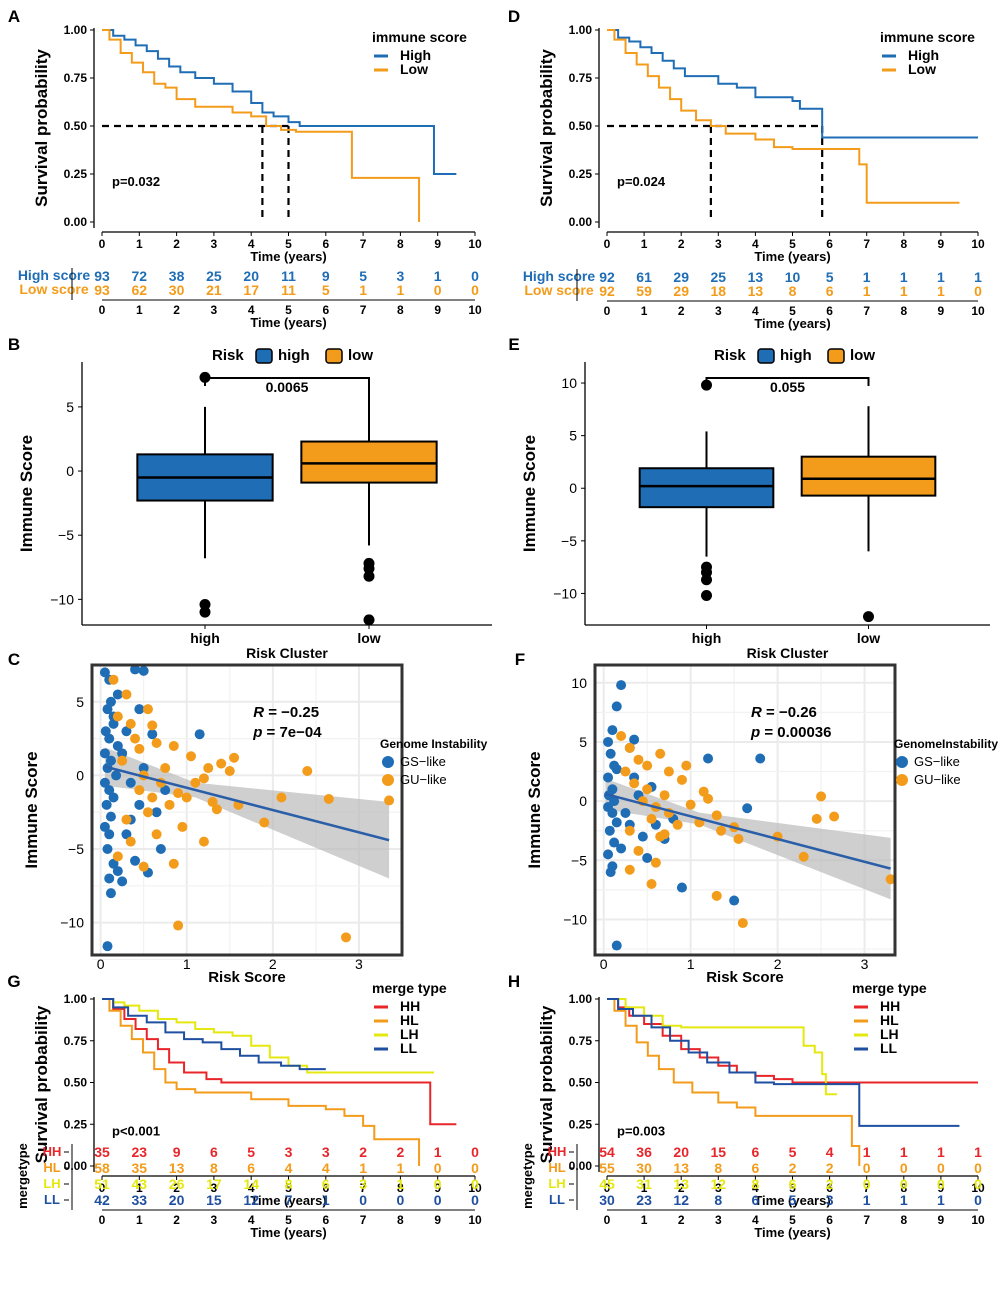 The height and width of the screenshot is (1311, 1003). What do you see at coordinates (793, 1152) in the screenshot?
I see `risk-value: 5` at bounding box center [793, 1152].